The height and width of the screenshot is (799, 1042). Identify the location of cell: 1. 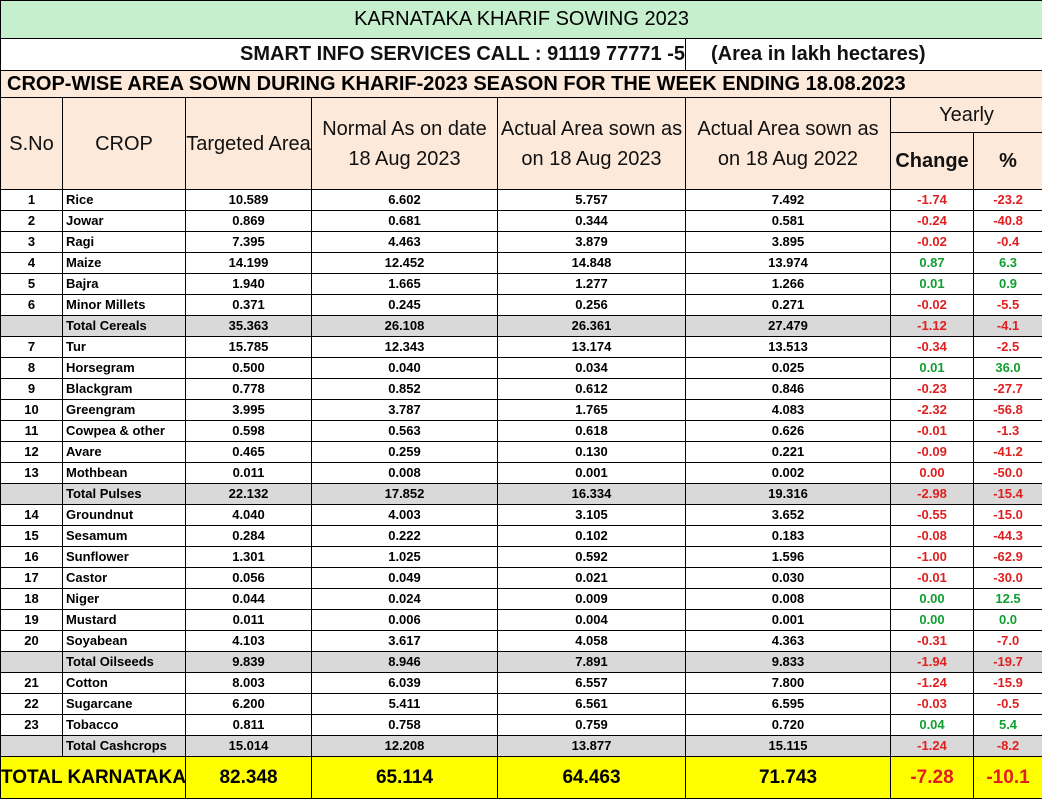
(31, 200).